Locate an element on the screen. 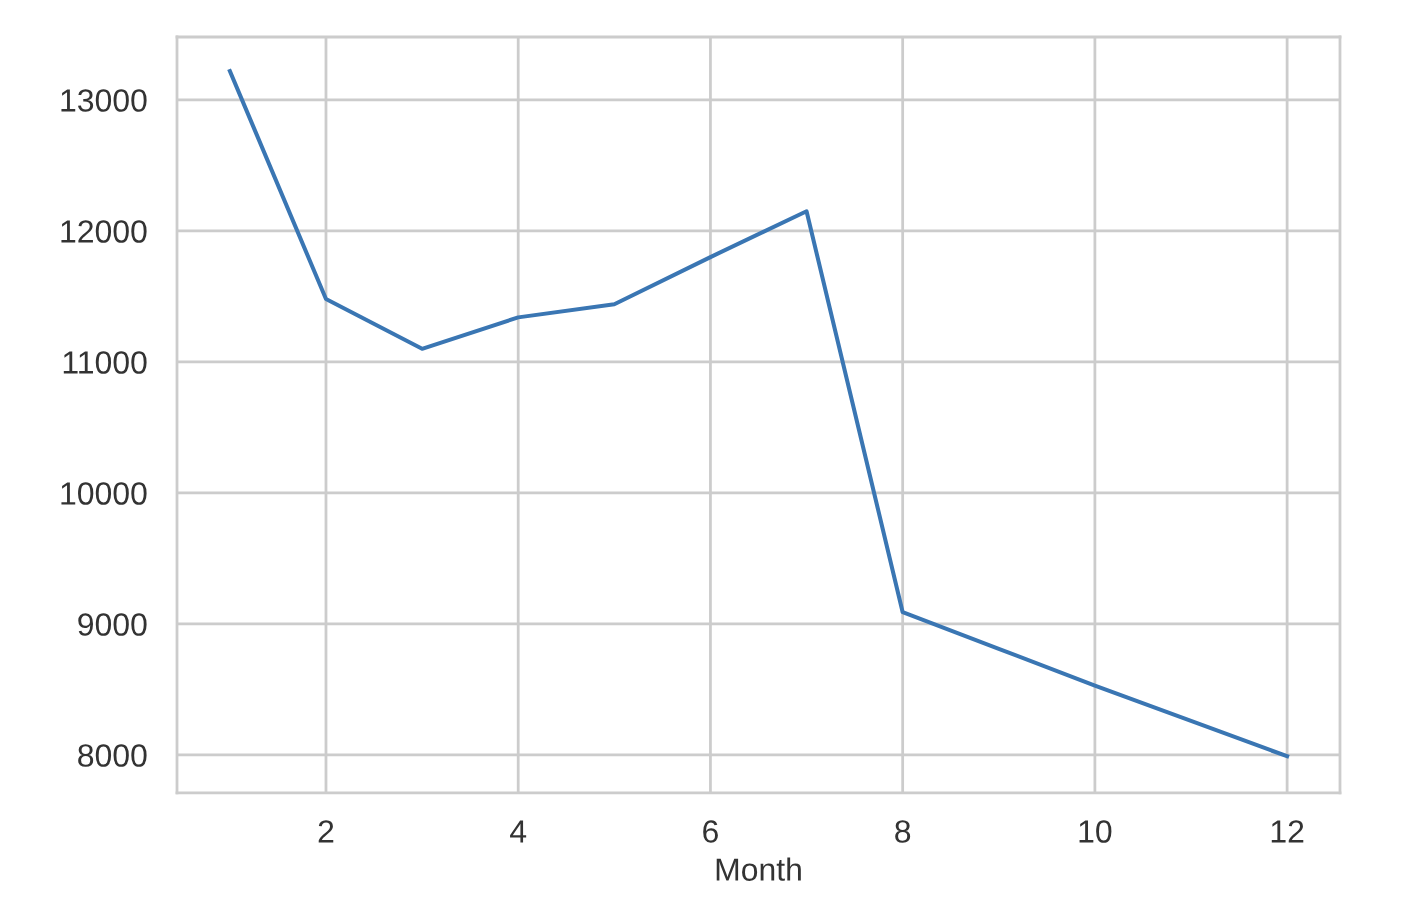  x-tick-label: 12 is located at coordinates (1287, 831).